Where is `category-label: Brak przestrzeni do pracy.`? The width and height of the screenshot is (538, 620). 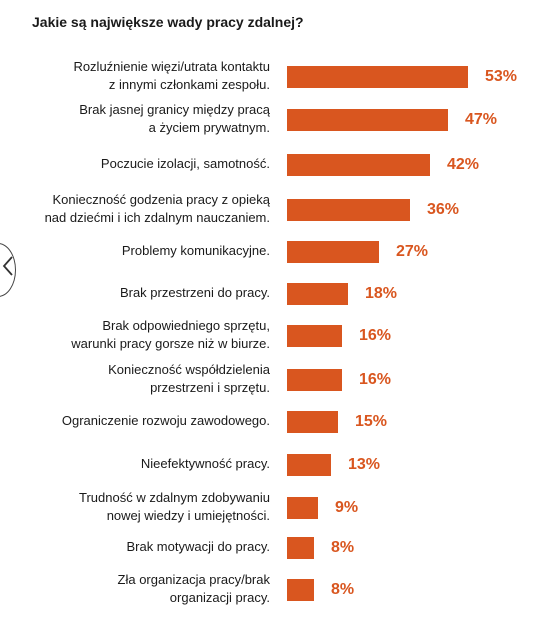 category-label: Brak przestrzeni do pracy. is located at coordinates (195, 293).